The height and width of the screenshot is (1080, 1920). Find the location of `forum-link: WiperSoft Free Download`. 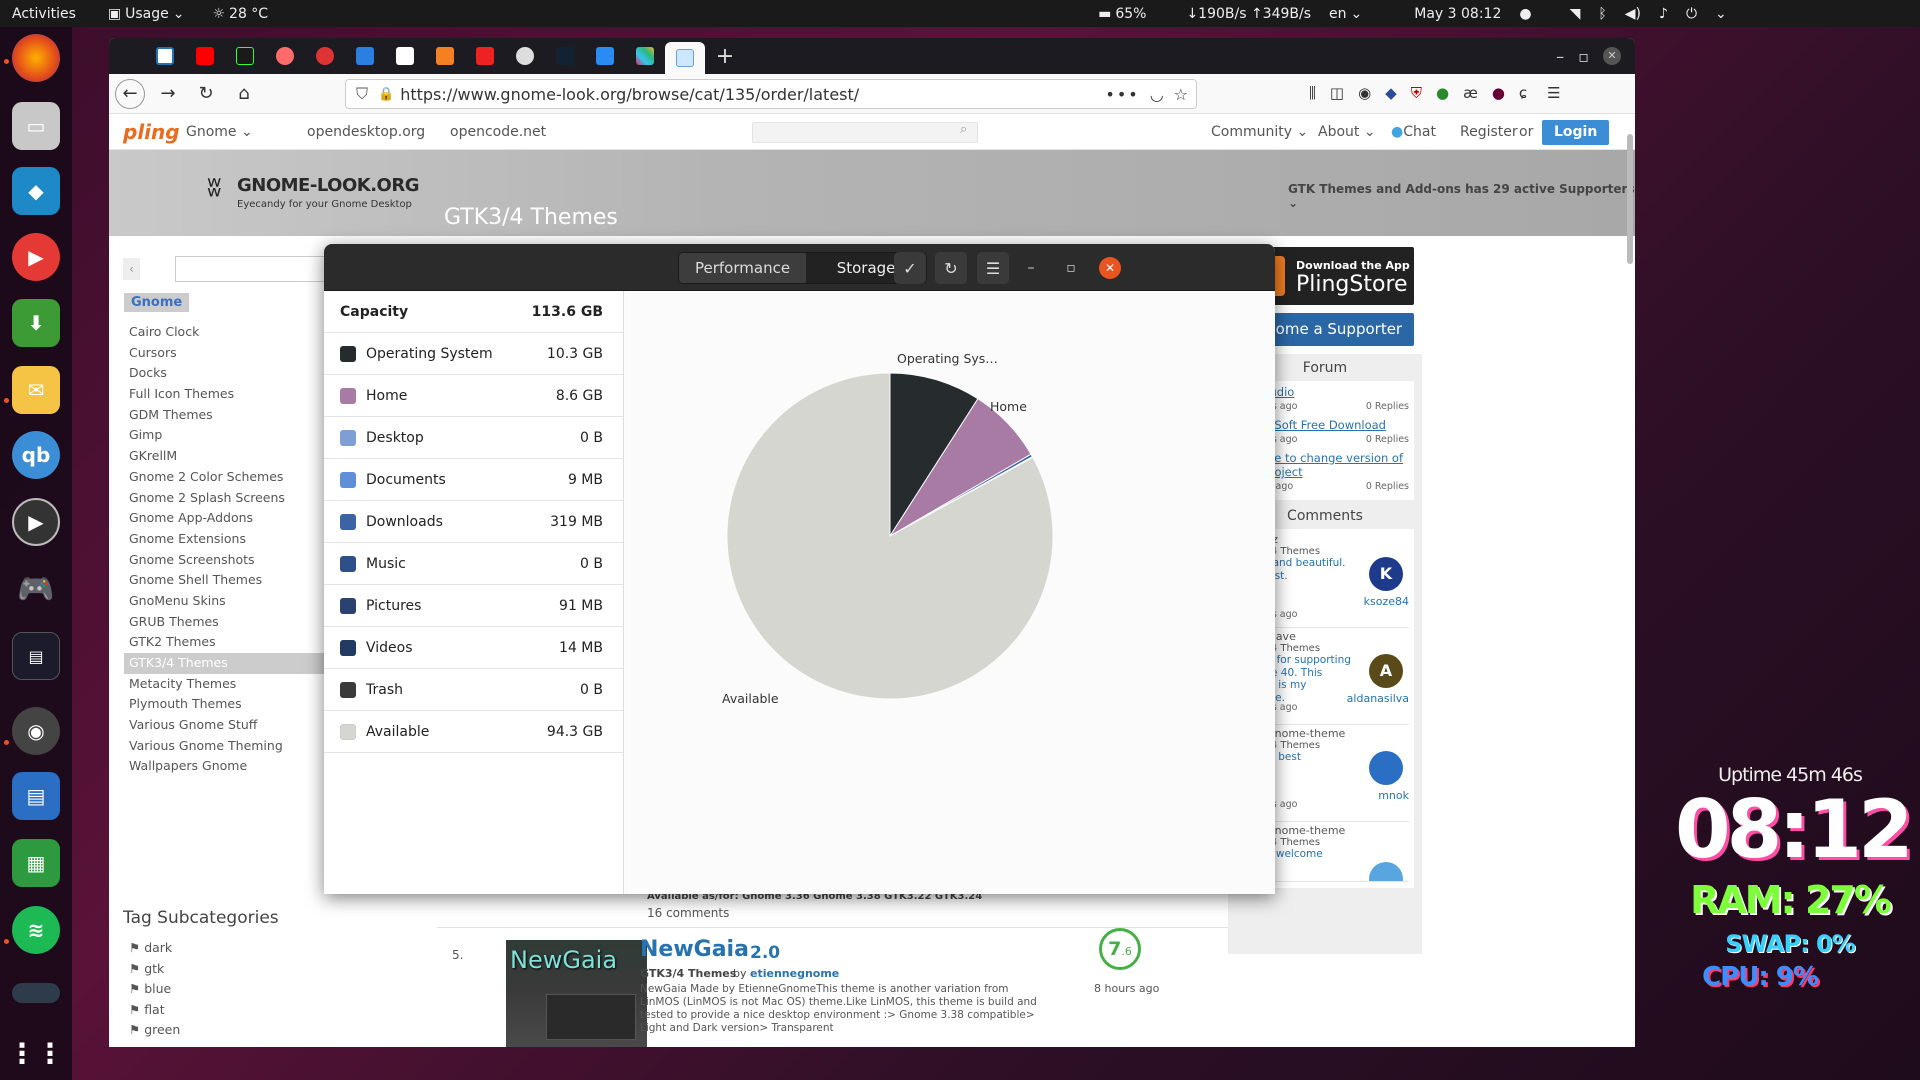

forum-link: WiperSoft Free Download is located at coordinates (1313, 425).